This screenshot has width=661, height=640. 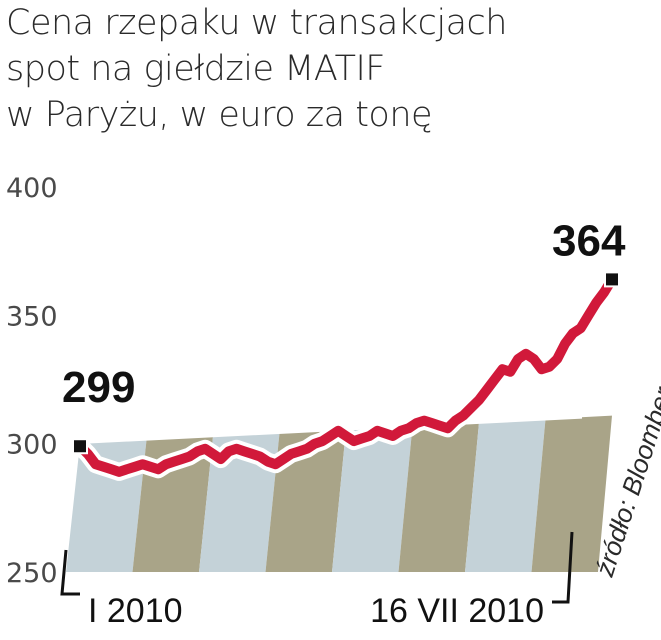 What do you see at coordinates (589, 240) in the screenshot?
I see `end-value-label: 364` at bounding box center [589, 240].